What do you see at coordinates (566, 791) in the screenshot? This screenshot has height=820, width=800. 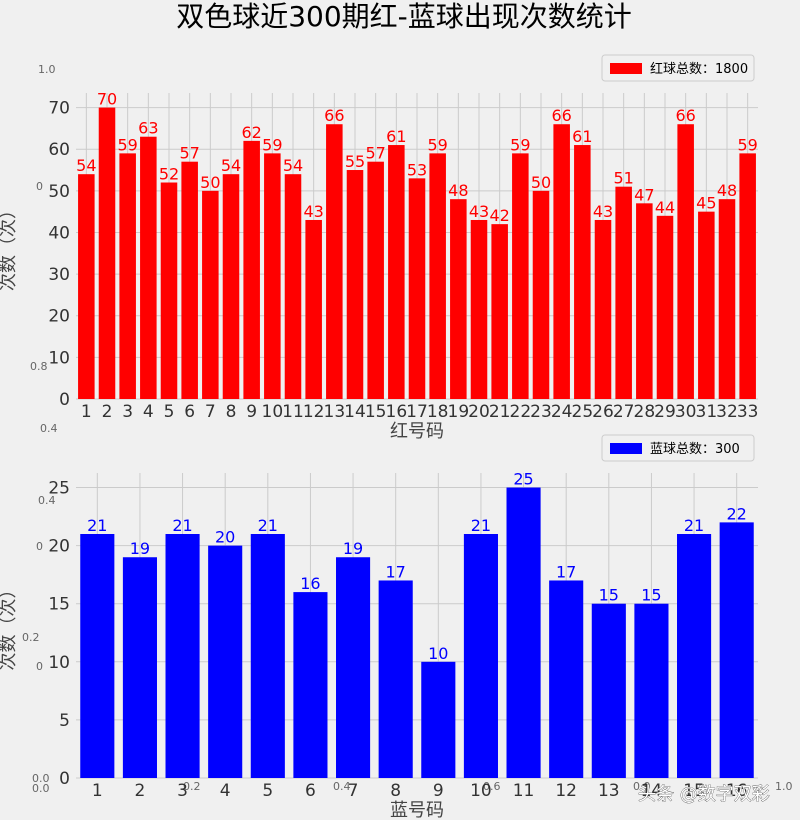 I see `x-tick-label: 12` at bounding box center [566, 791].